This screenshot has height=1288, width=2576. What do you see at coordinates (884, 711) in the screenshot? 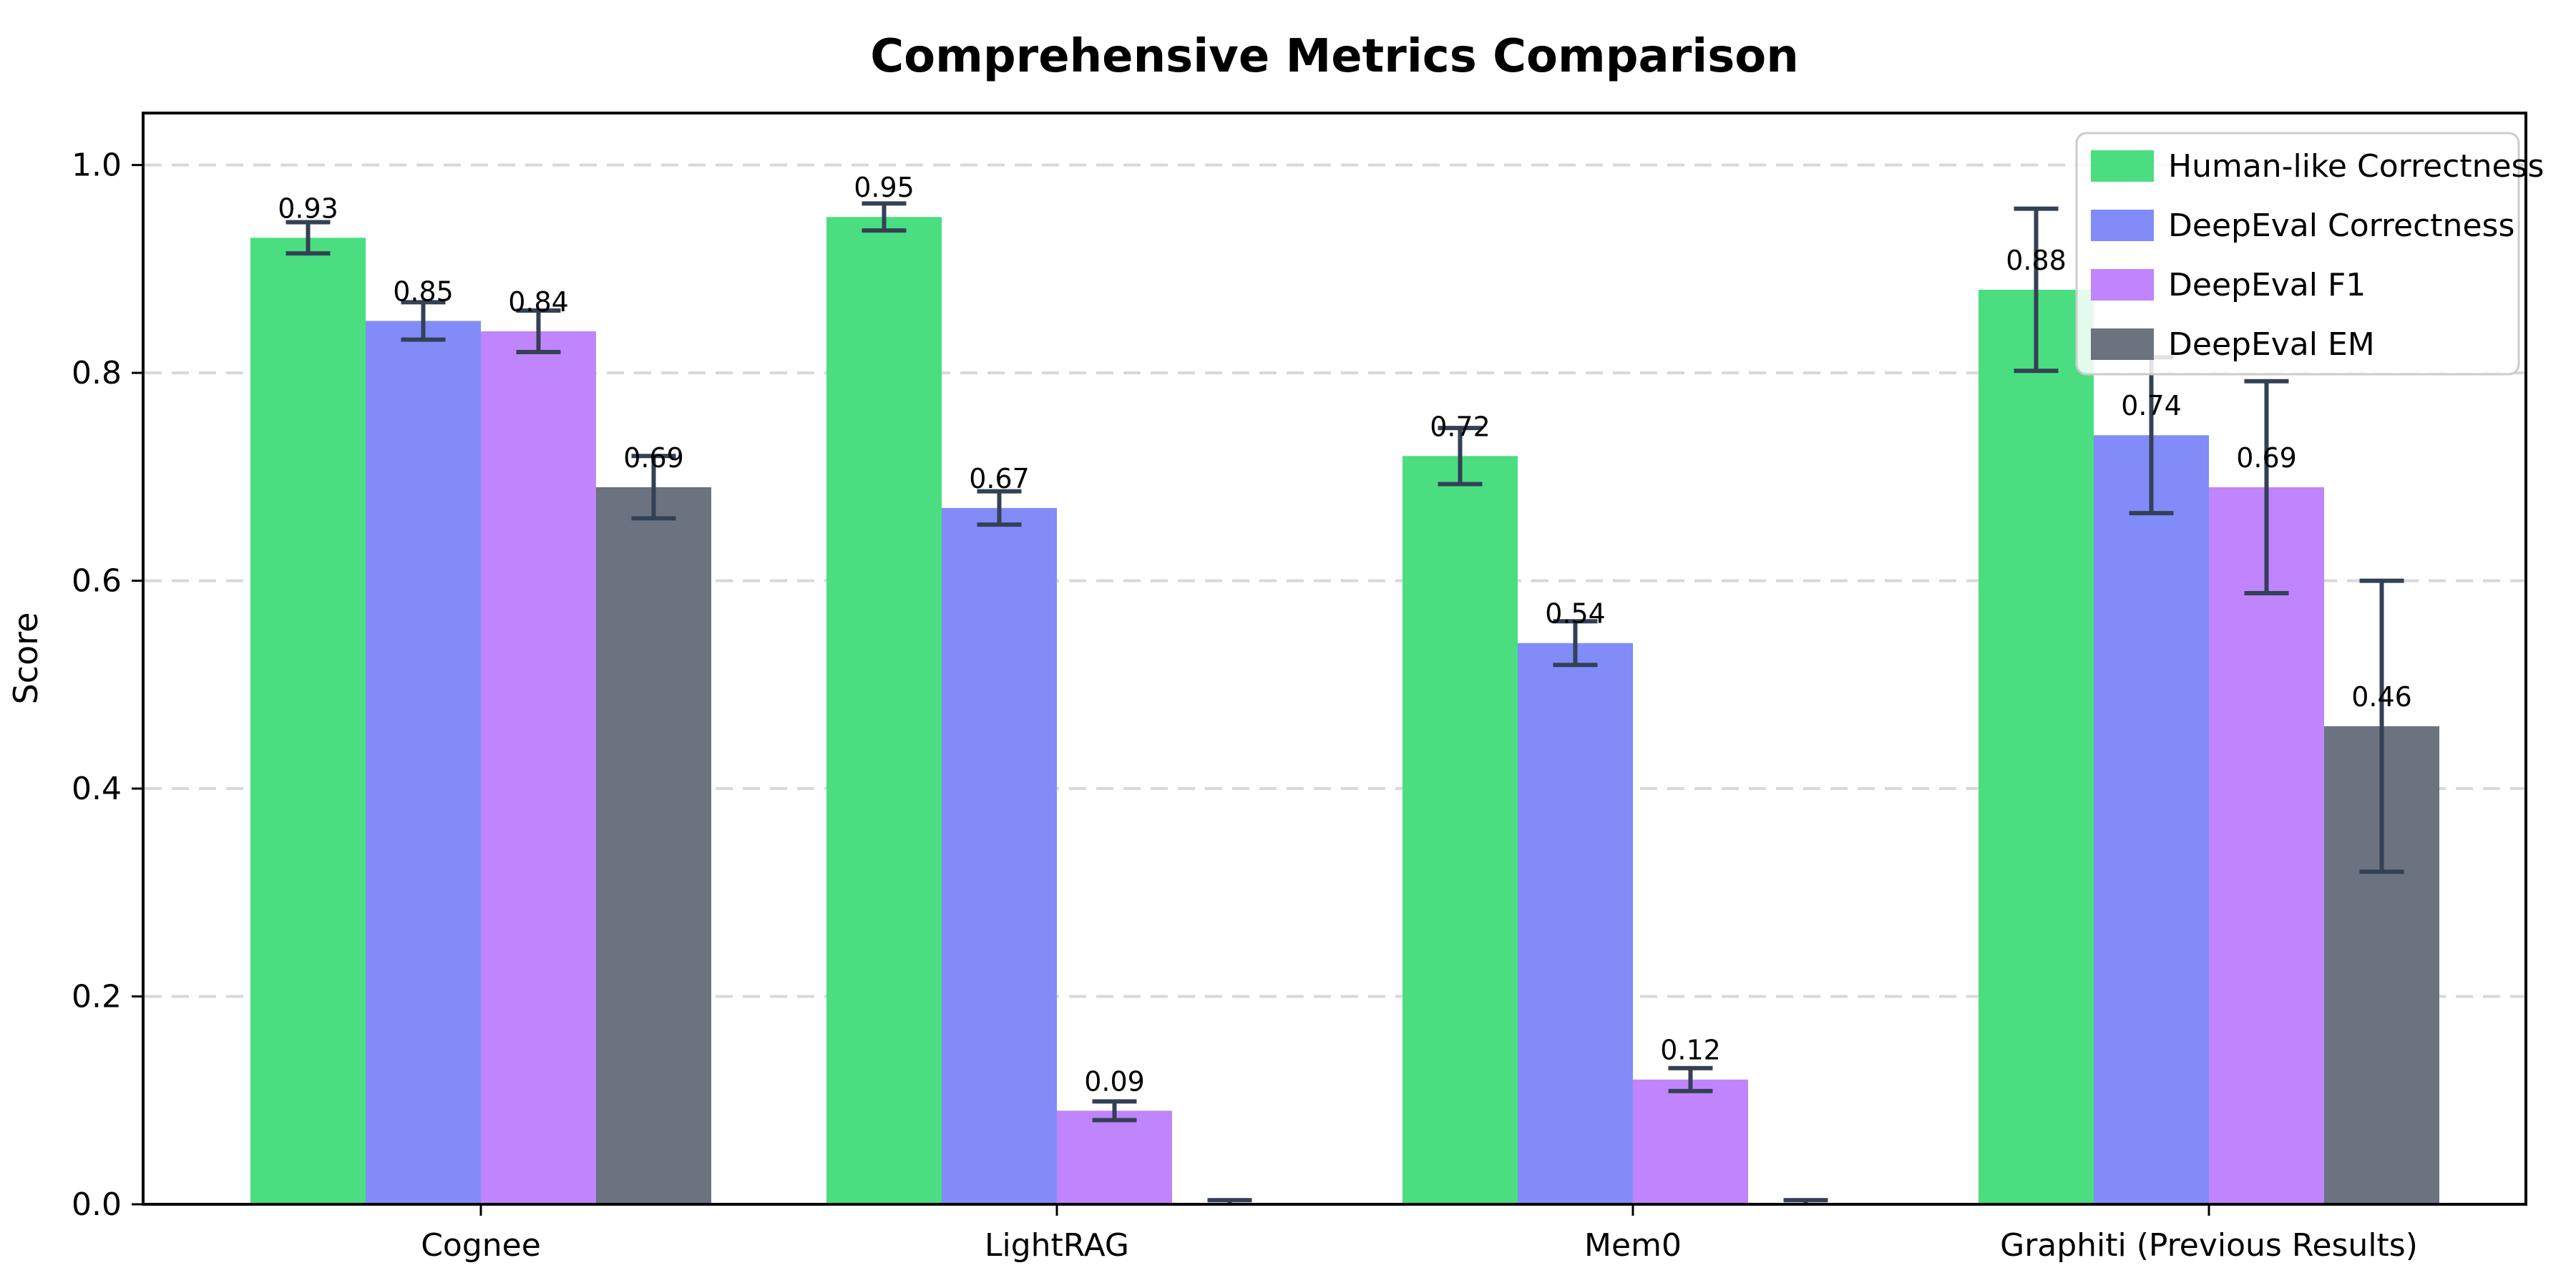
I see `bar-human-like-correctness-lightrag` at bounding box center [884, 711].